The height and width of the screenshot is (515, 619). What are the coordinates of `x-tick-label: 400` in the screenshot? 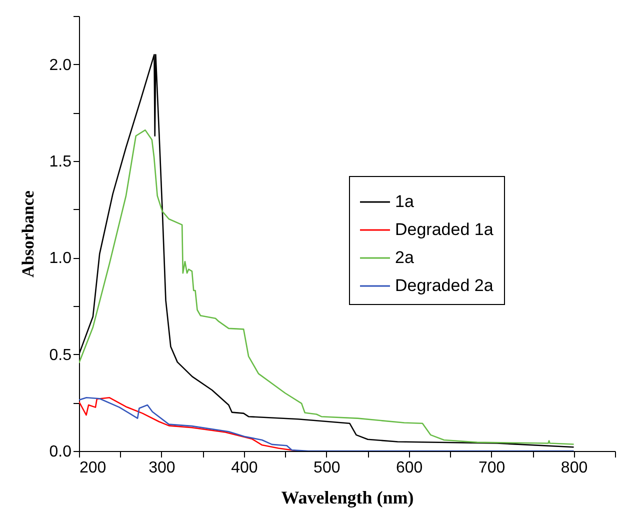 It's located at (244, 468).